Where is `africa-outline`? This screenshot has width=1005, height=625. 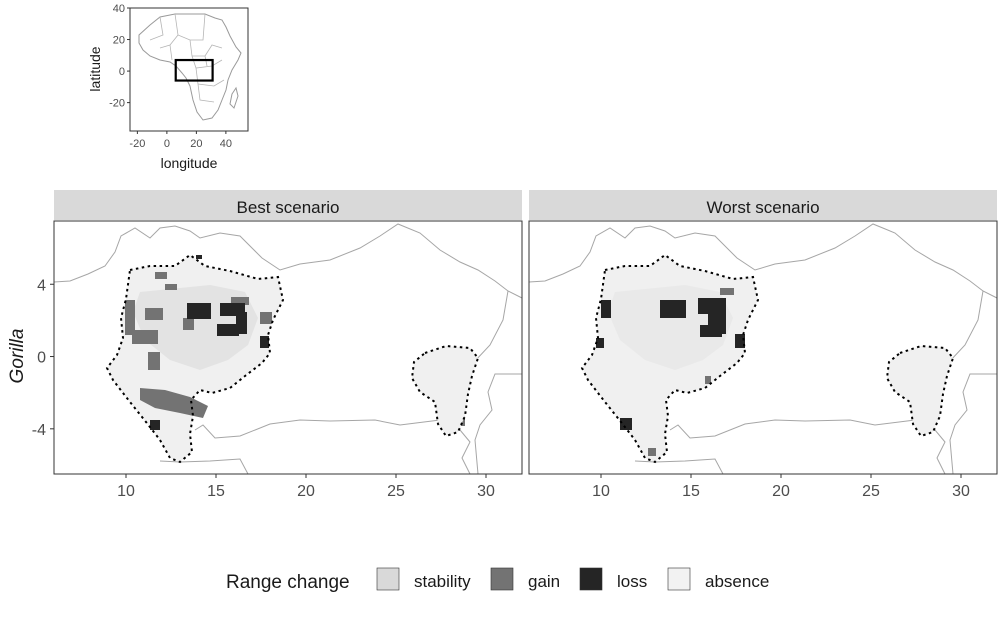 africa-outline is located at coordinates (190, 67).